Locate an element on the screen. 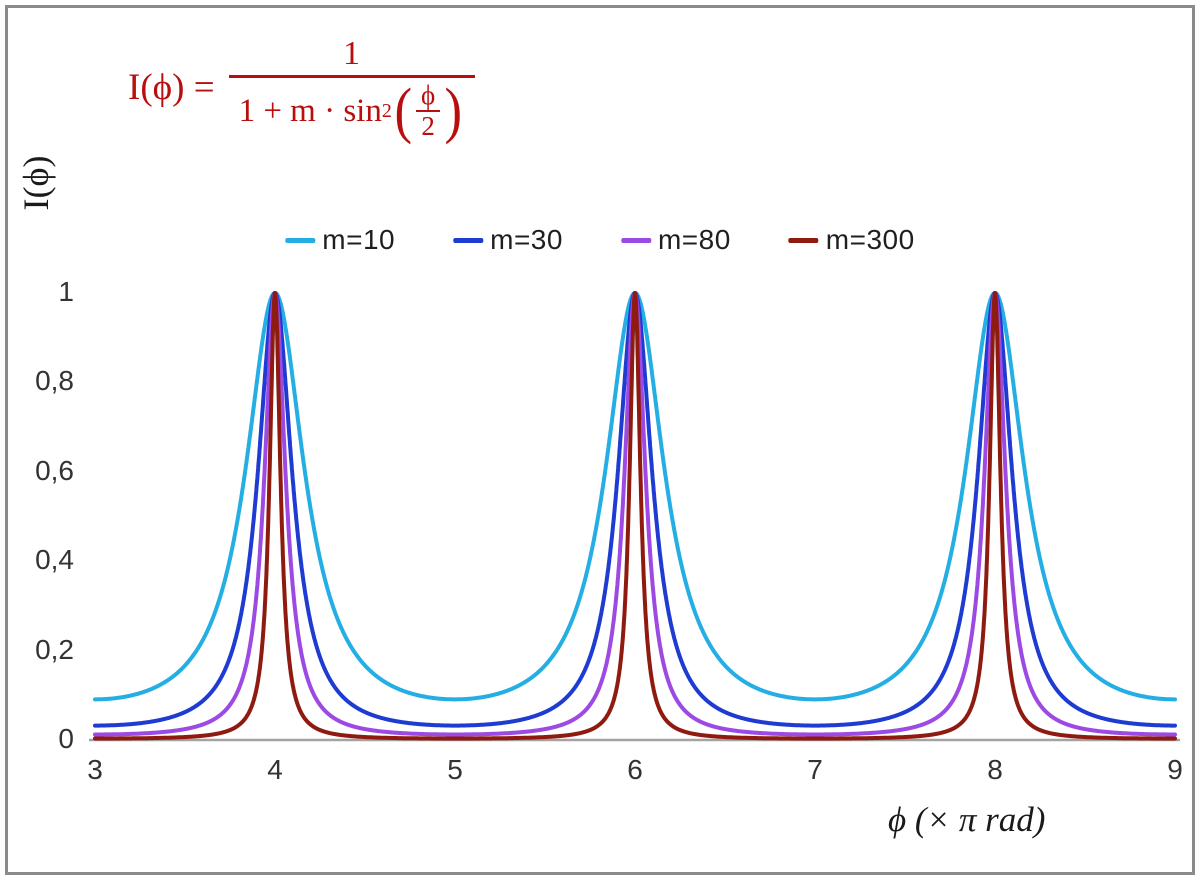 This screenshot has width=1200, height=880. x-tick-label-9: 9 is located at coordinates (1175, 769).